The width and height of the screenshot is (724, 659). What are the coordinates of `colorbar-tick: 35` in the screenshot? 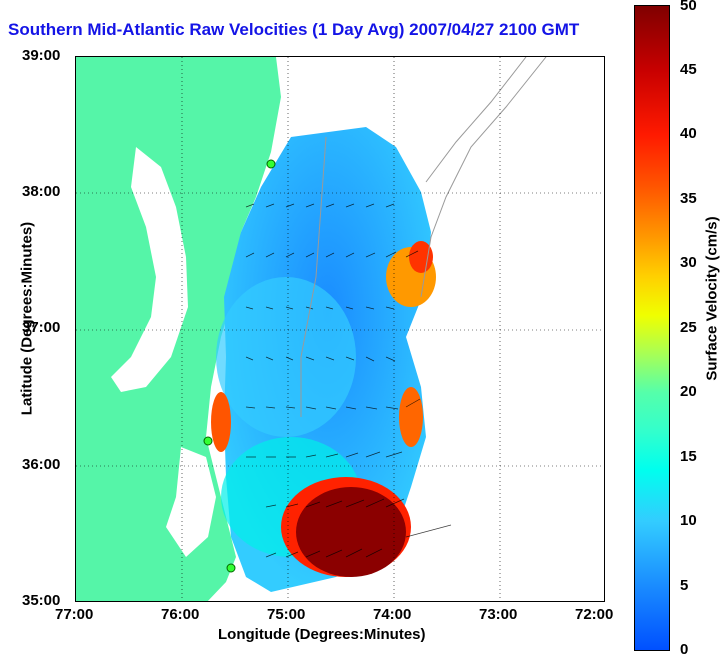 It's located at (688, 198).